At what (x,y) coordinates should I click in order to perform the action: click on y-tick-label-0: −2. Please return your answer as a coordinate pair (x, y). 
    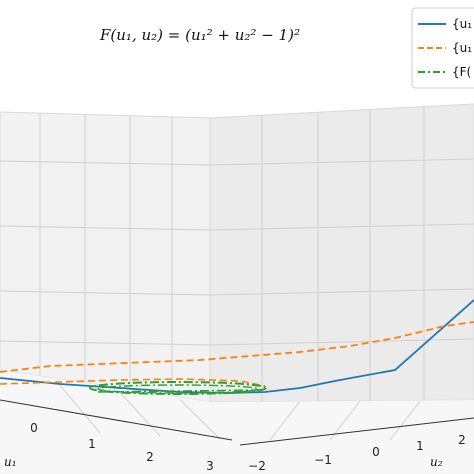
    Looking at the image, I should click on (257, 466).